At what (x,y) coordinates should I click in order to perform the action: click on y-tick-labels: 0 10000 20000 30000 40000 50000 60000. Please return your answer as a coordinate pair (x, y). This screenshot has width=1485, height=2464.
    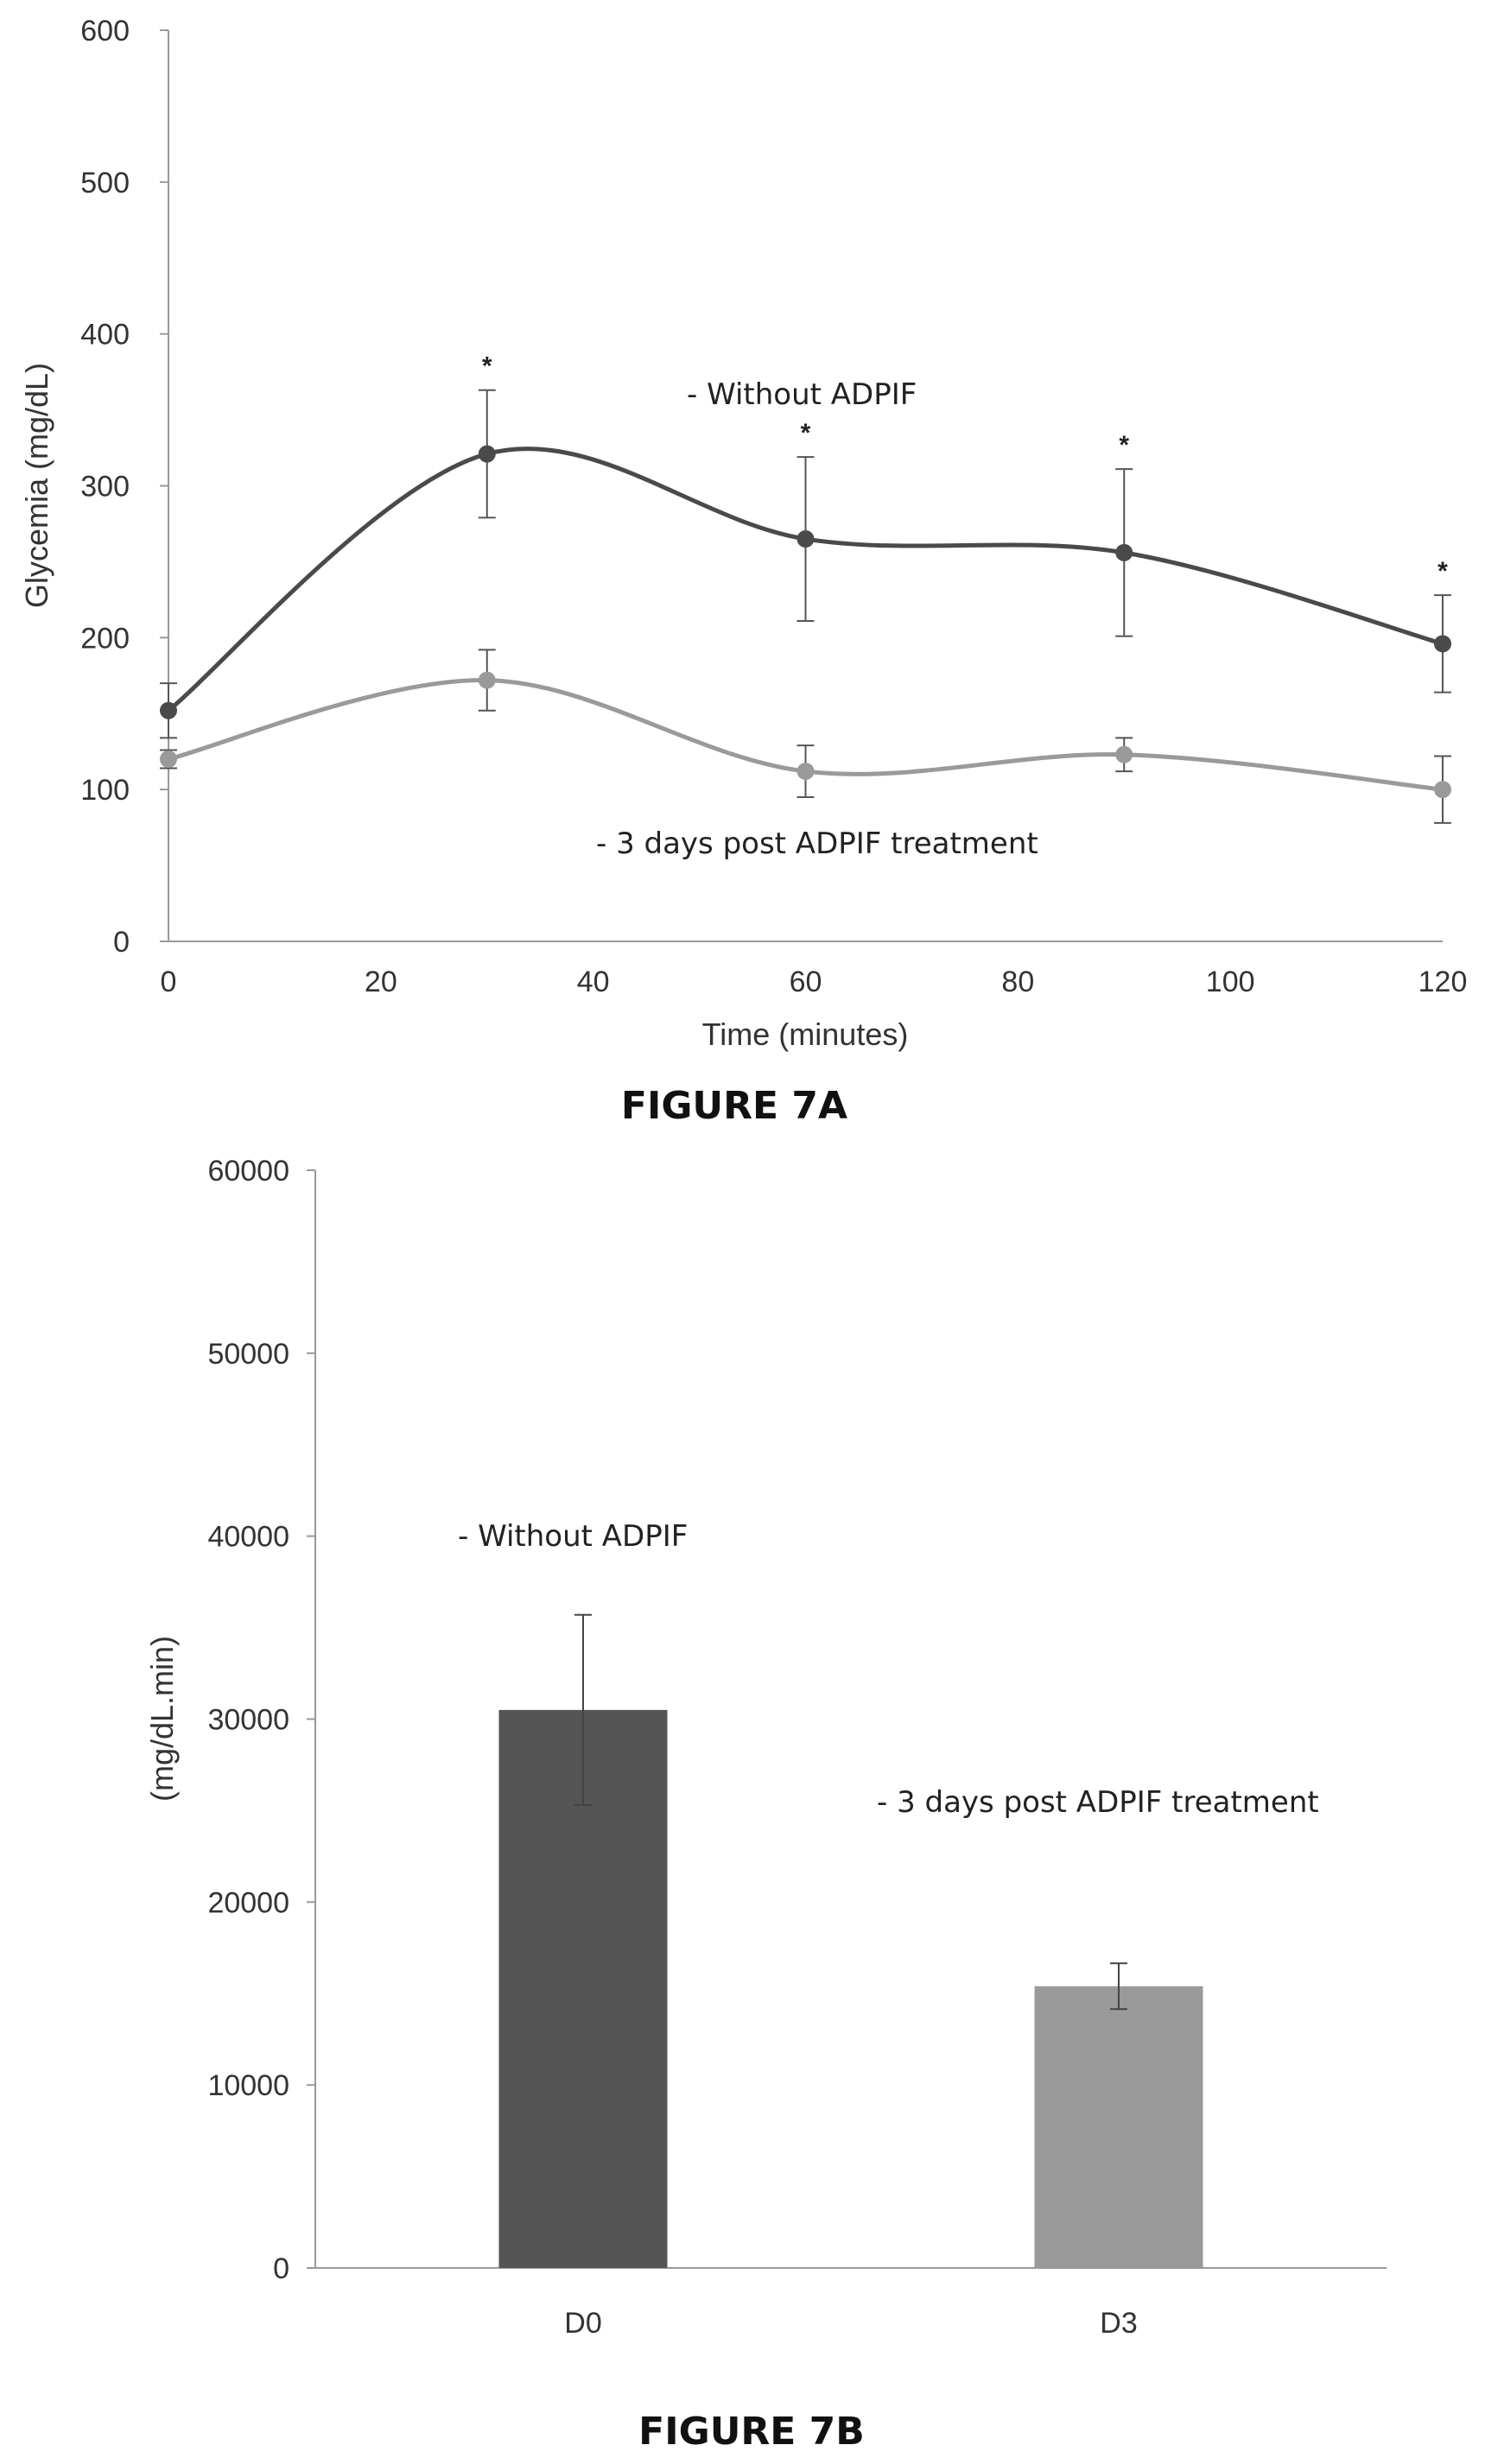
    Looking at the image, I should click on (261, 1720).